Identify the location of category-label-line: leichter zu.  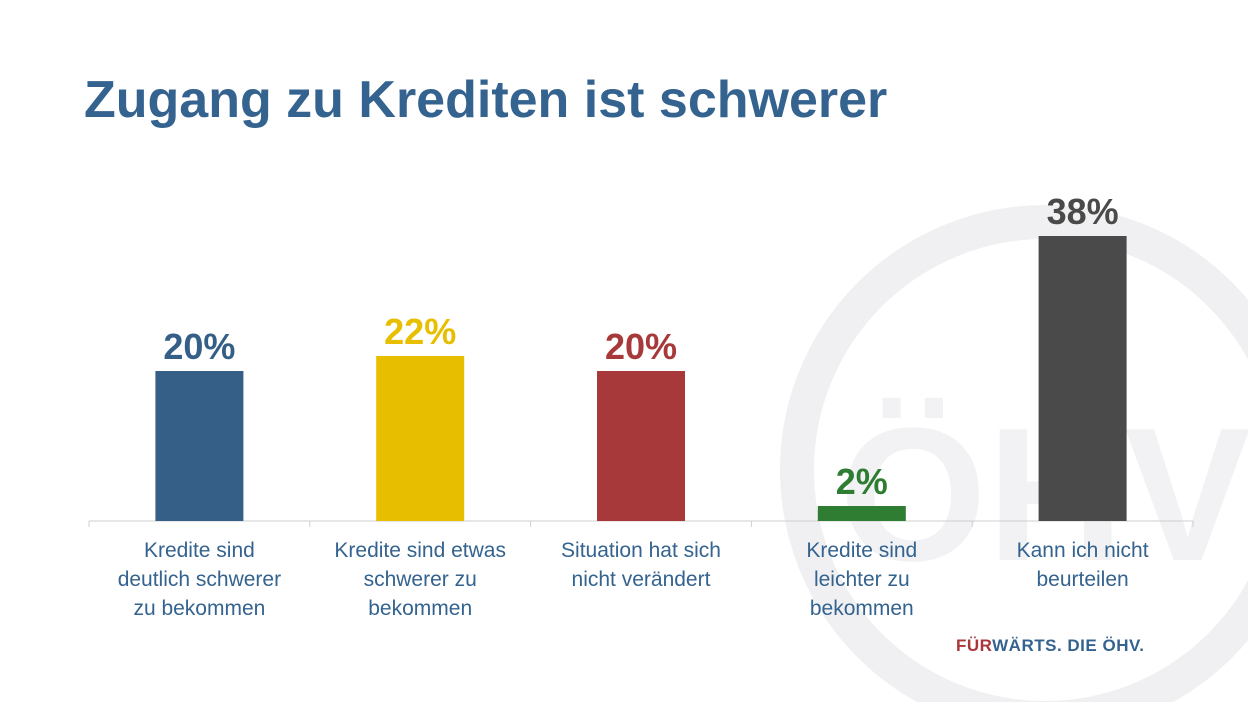
(861, 579).